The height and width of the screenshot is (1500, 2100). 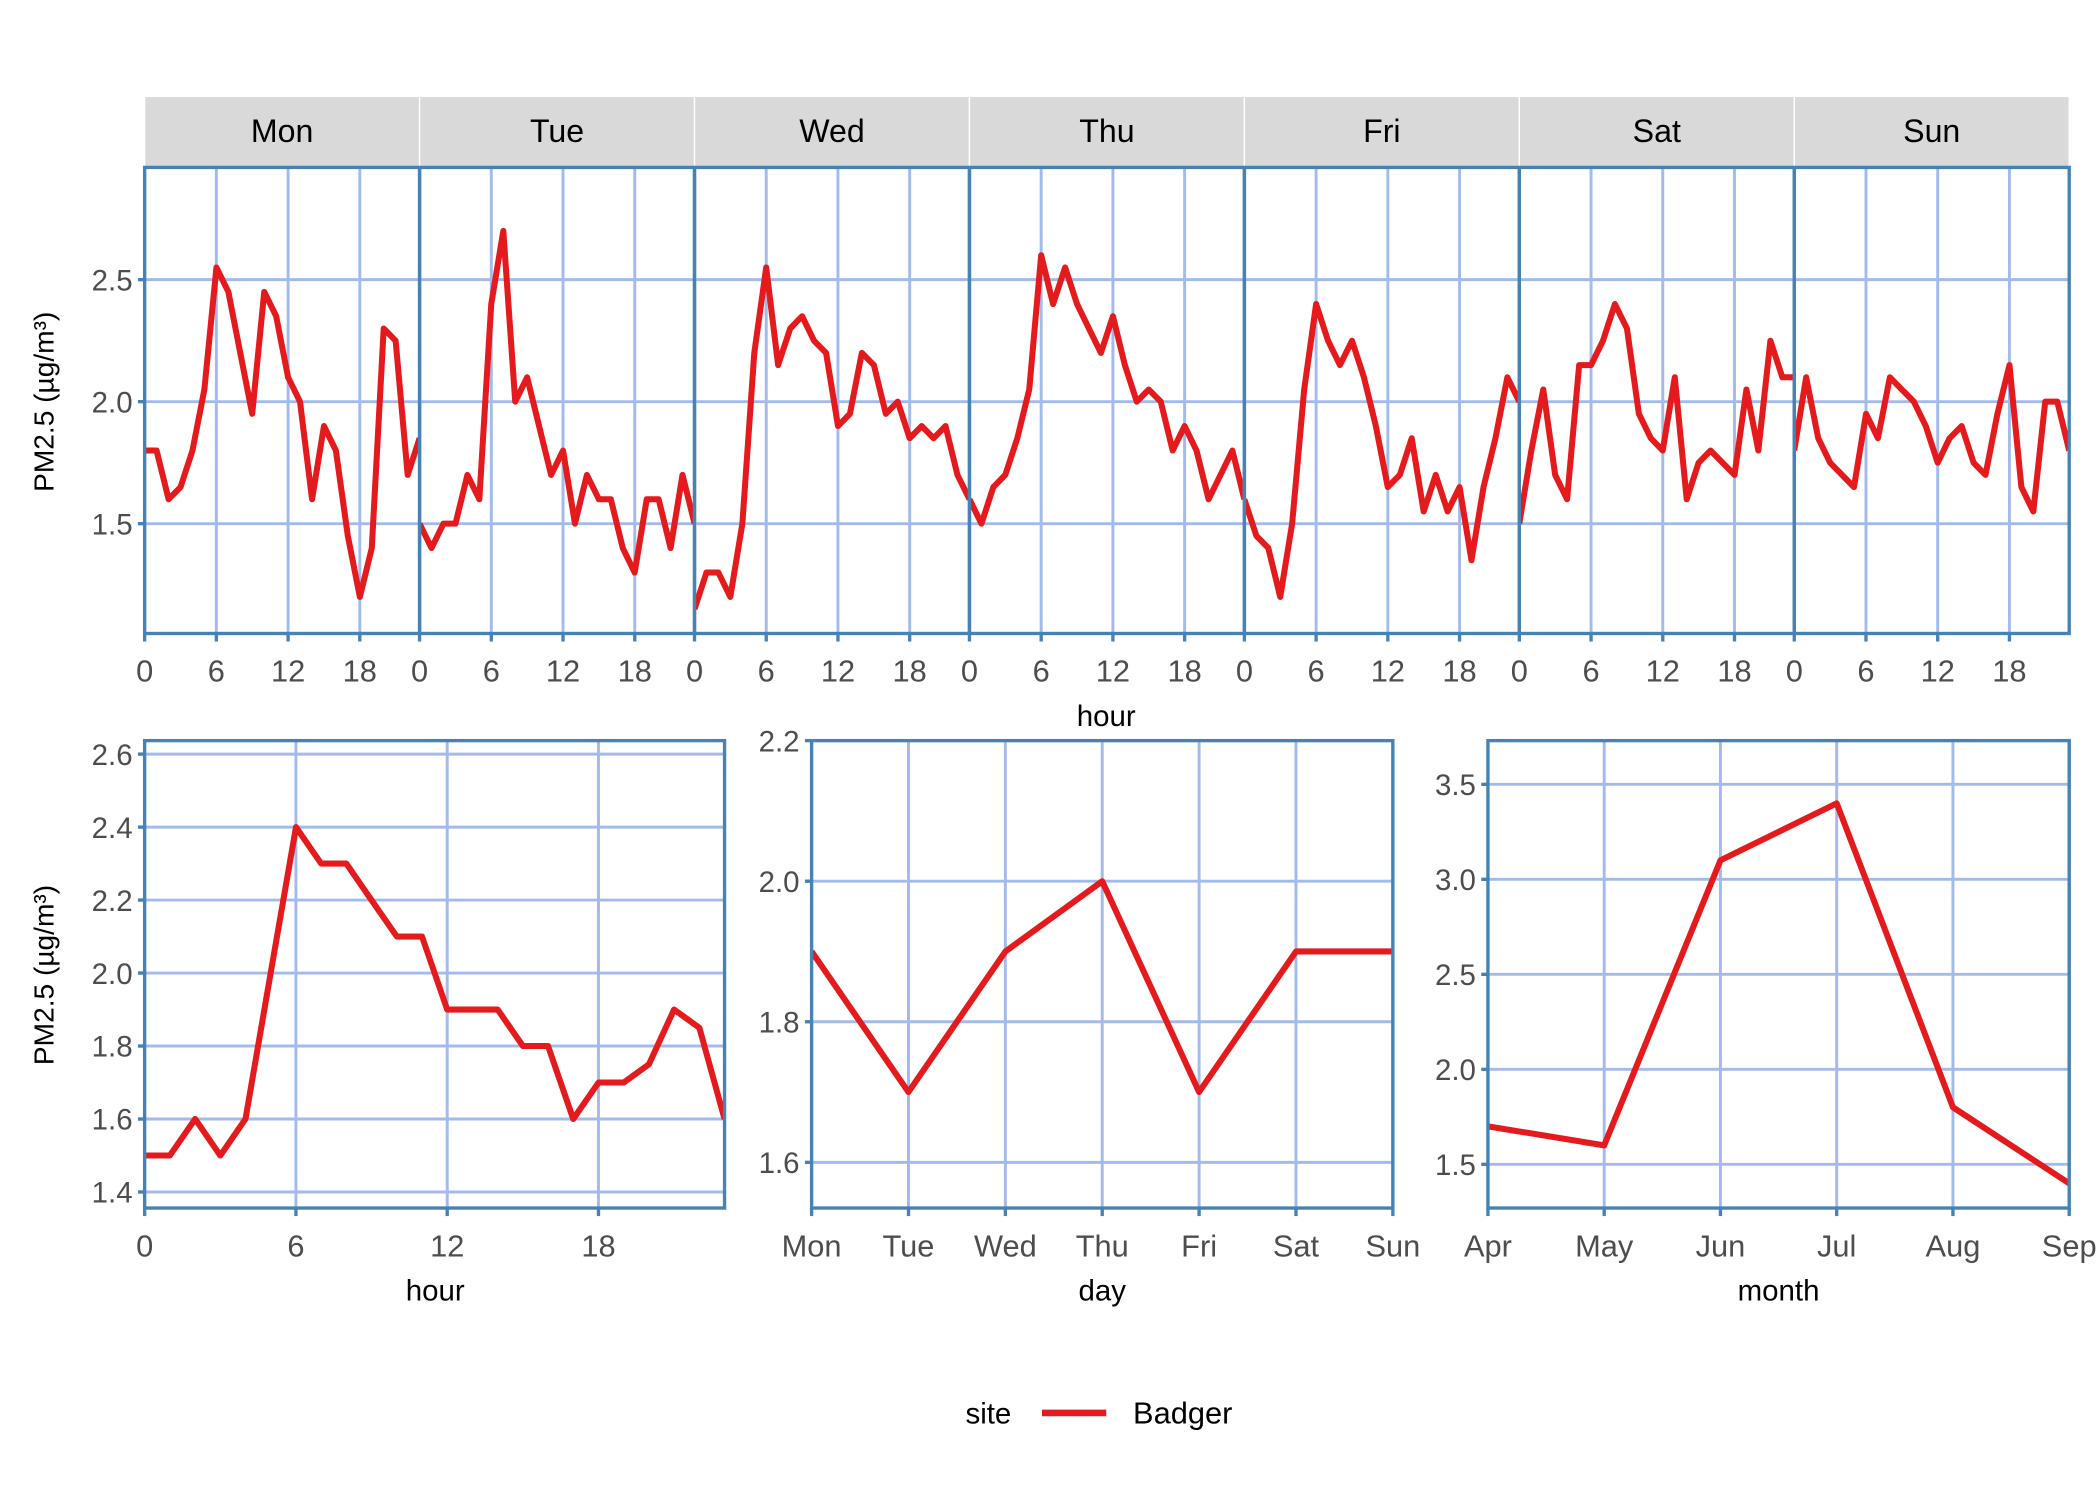 What do you see at coordinates (112, 755) in the screenshot?
I see `y-tick-label: 2.6` at bounding box center [112, 755].